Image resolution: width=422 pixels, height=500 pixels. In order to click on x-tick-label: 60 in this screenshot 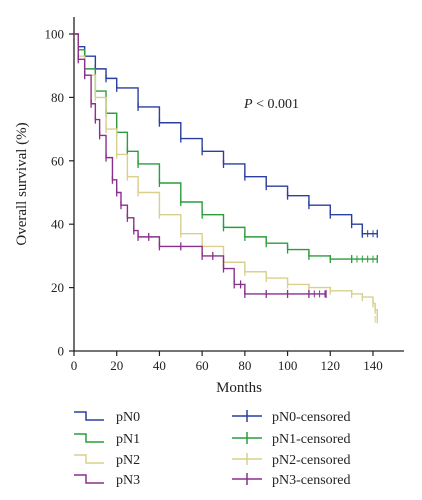, I will do `click(202, 365)`.